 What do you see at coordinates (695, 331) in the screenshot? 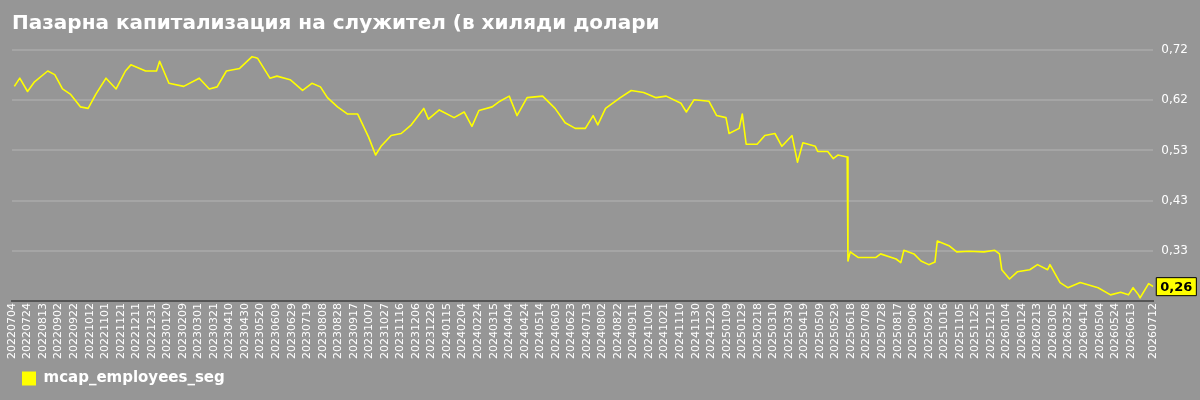
I see `x-tick-label: 20241130` at bounding box center [695, 331].